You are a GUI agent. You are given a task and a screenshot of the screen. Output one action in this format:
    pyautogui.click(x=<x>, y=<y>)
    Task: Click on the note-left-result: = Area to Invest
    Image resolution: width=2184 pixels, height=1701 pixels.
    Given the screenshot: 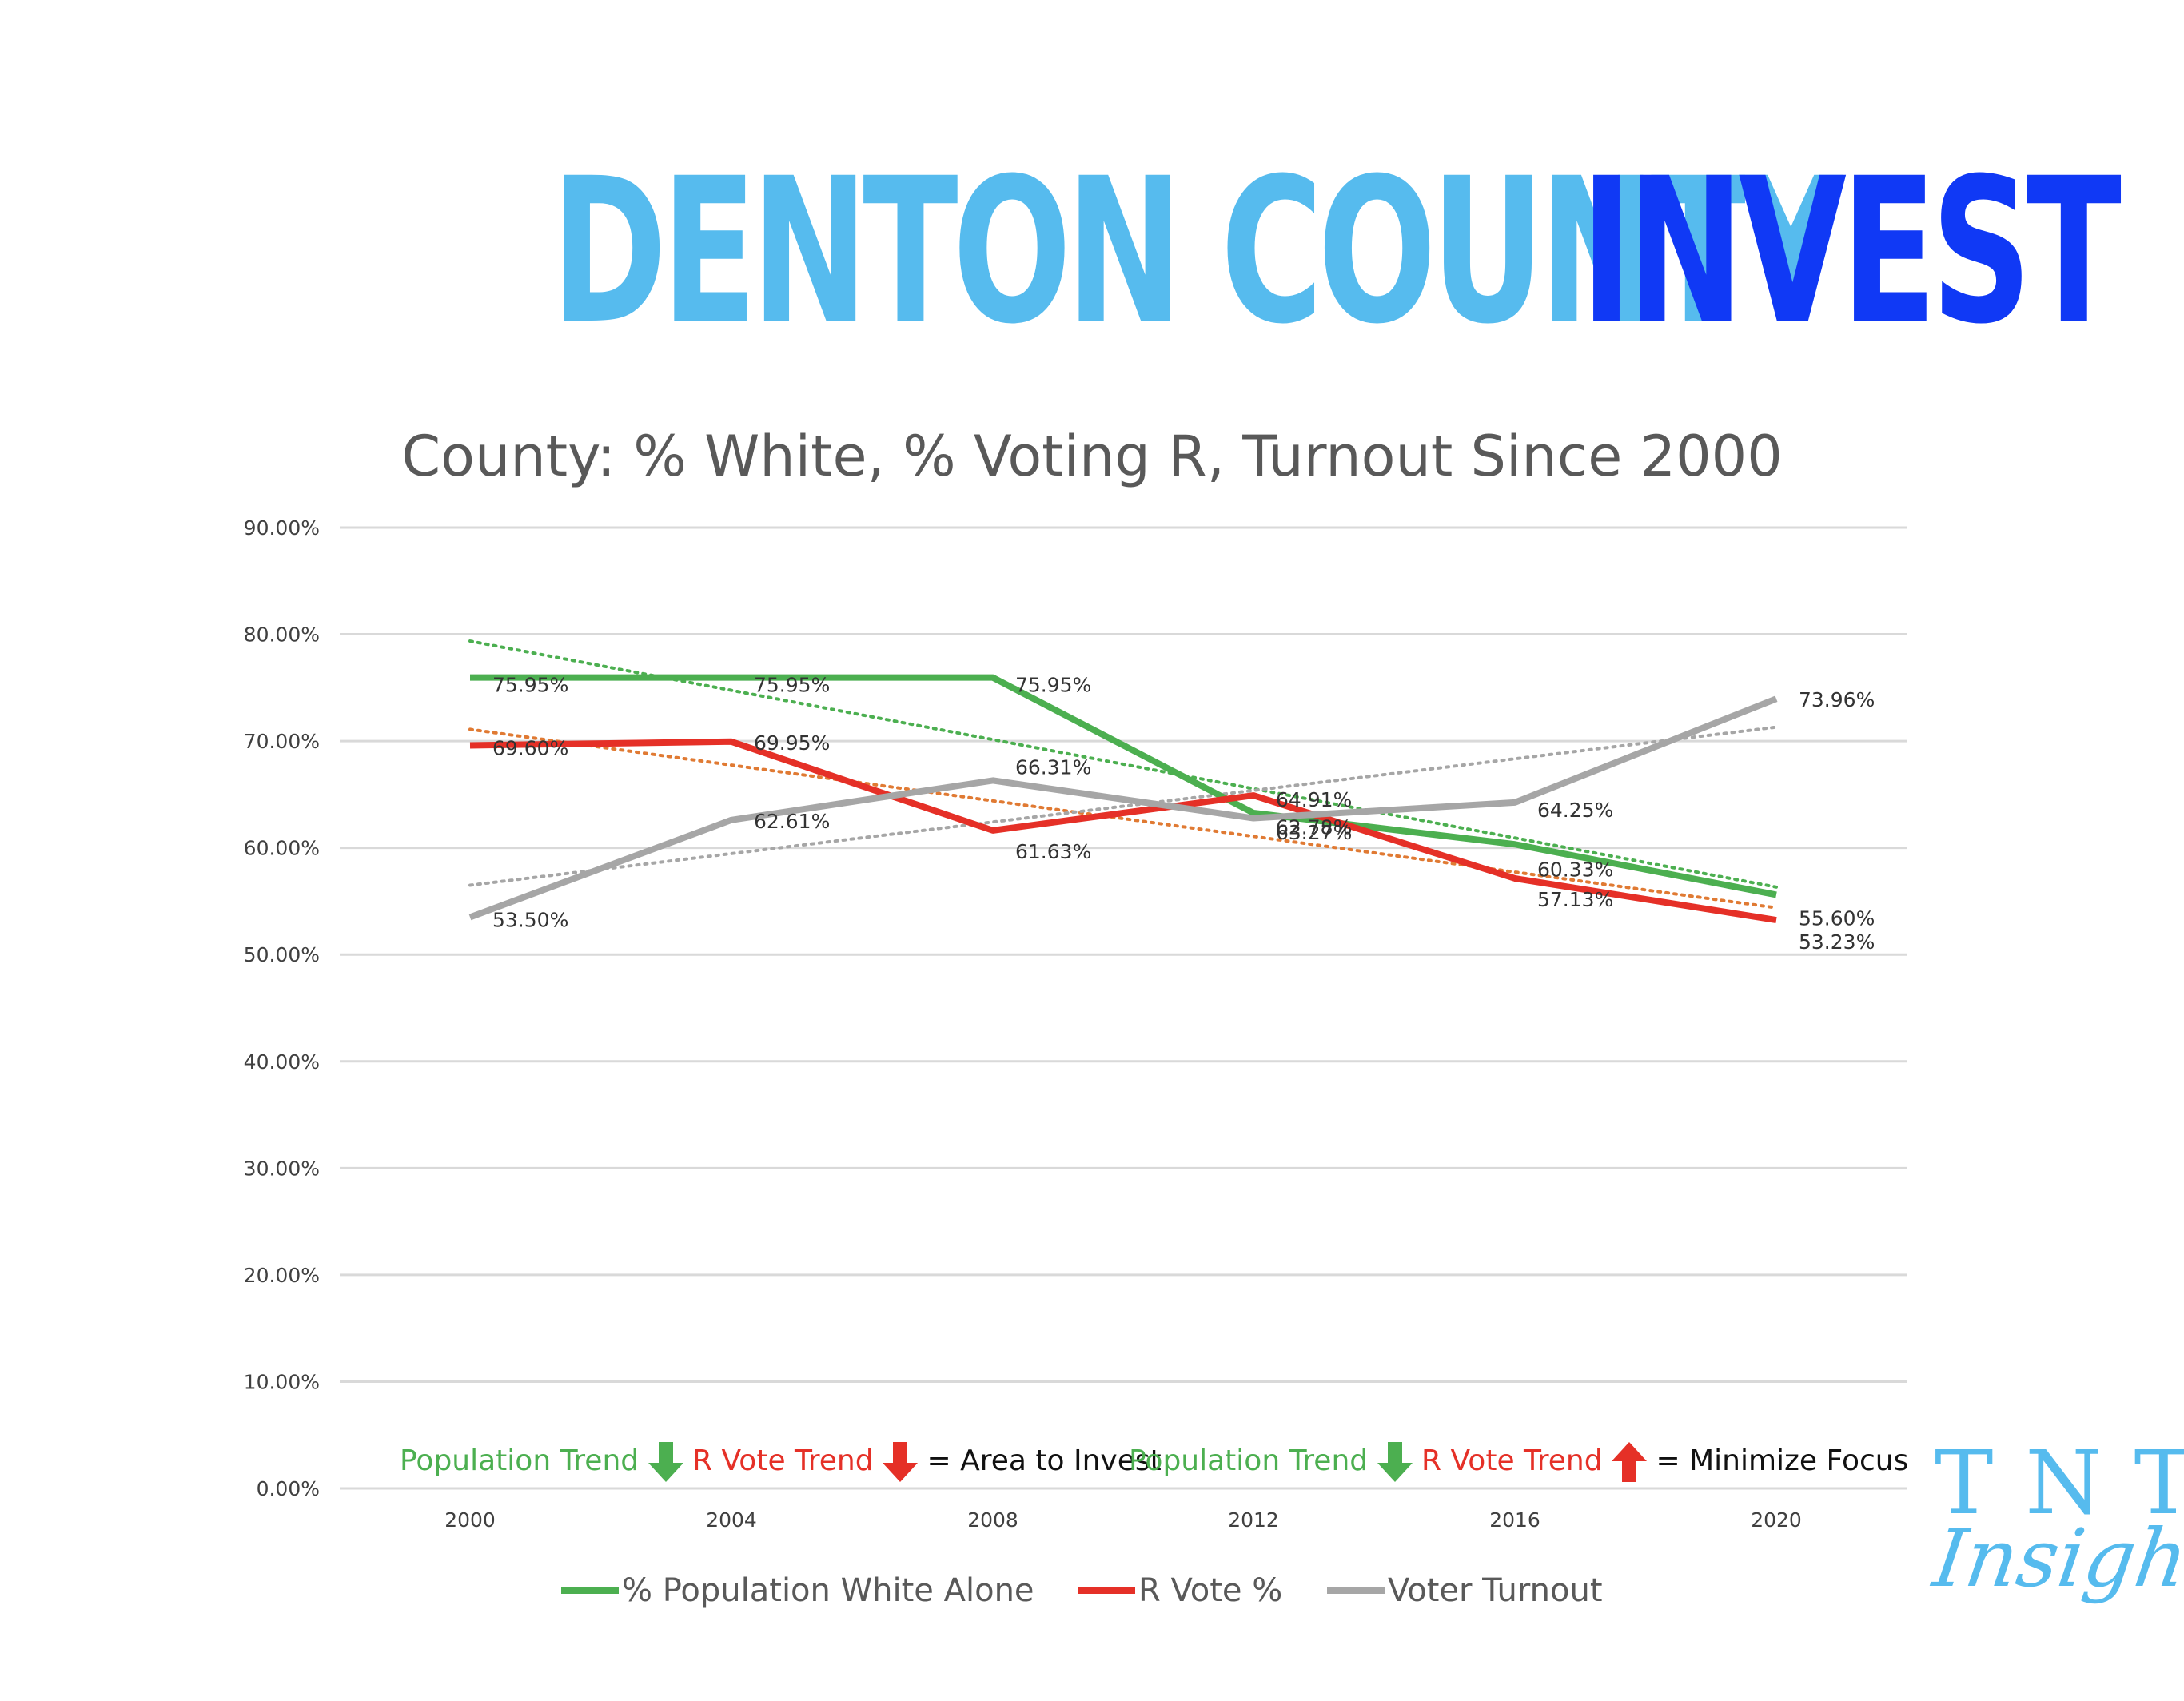 What is the action you would take?
    pyautogui.click(x=1044, y=1460)
    